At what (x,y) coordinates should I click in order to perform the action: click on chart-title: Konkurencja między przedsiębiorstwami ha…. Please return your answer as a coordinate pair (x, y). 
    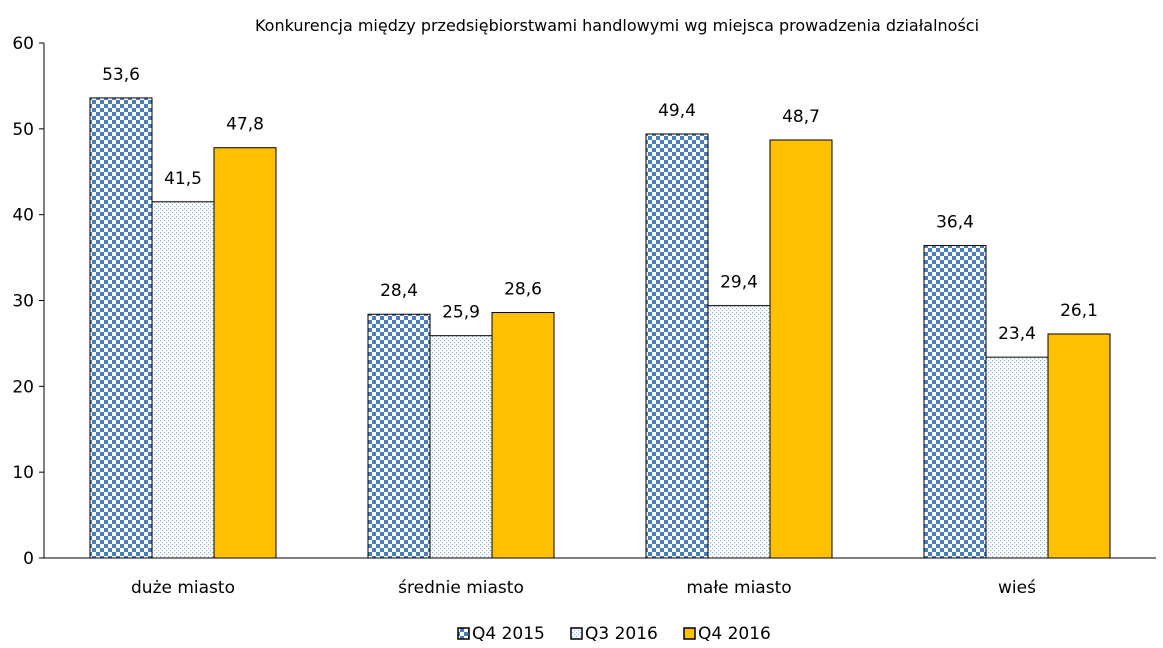
    Looking at the image, I should click on (617, 25).